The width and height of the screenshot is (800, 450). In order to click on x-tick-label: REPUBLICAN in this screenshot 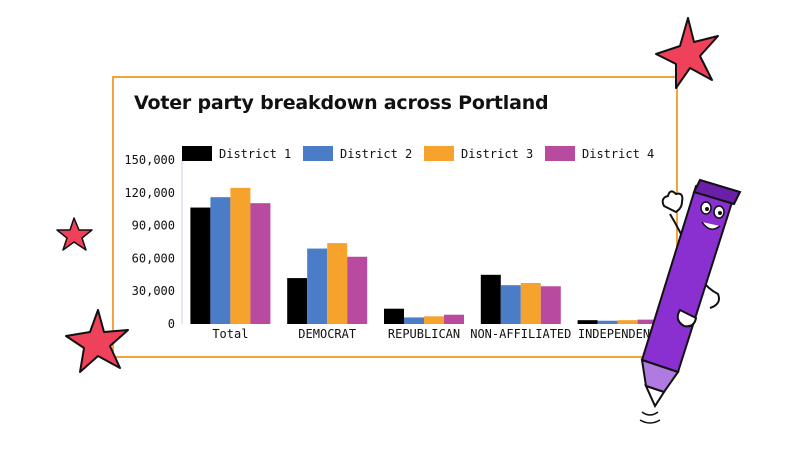, I will do `click(424, 334)`.